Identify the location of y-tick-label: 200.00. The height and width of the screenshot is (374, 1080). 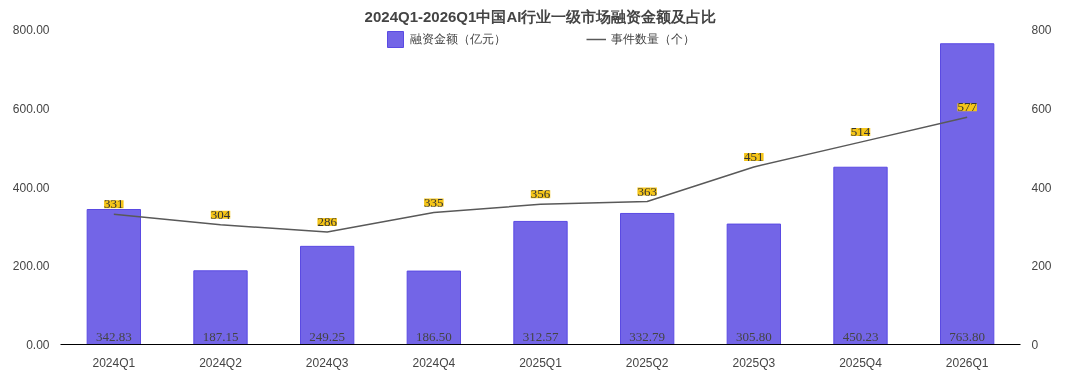
(31, 266).